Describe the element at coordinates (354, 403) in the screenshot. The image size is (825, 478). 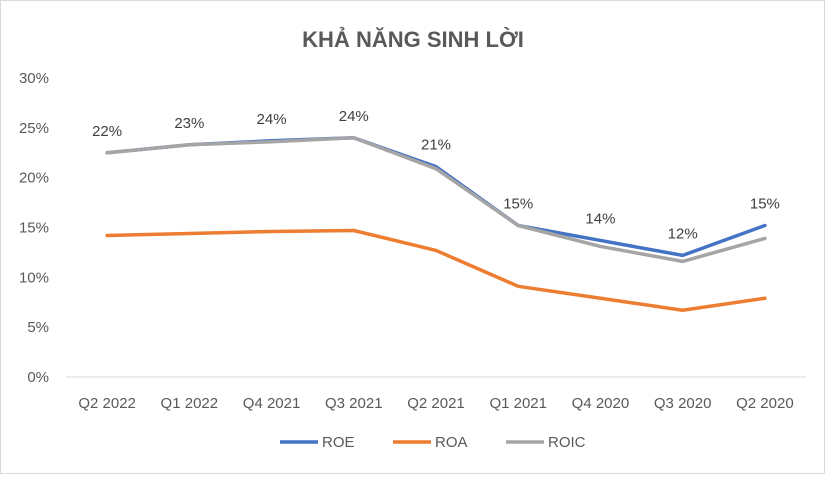
I see `x-tick-label: Q3 2021` at that location.